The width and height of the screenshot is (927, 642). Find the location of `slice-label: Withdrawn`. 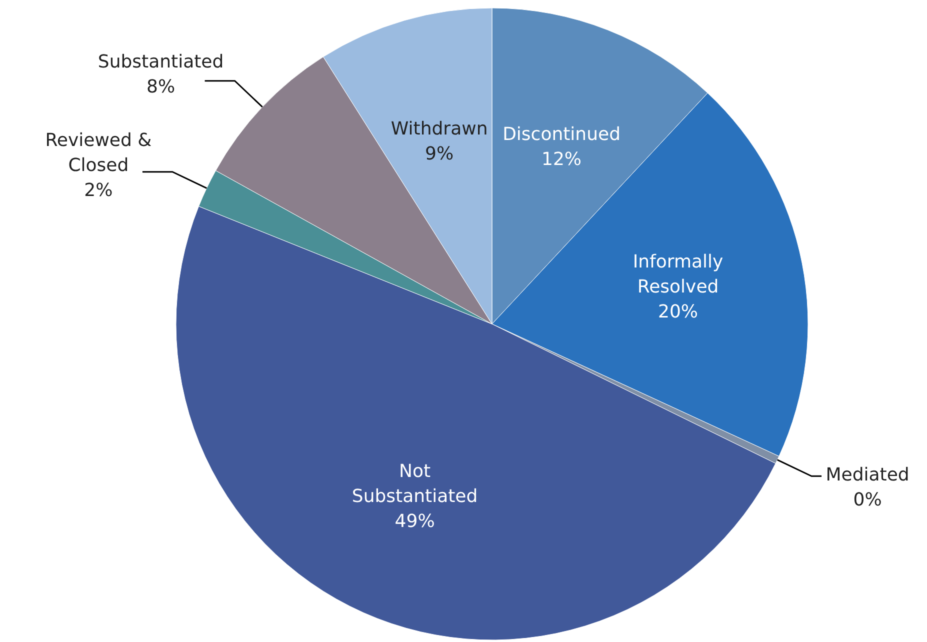

slice-label: Withdrawn is located at coordinates (439, 129).